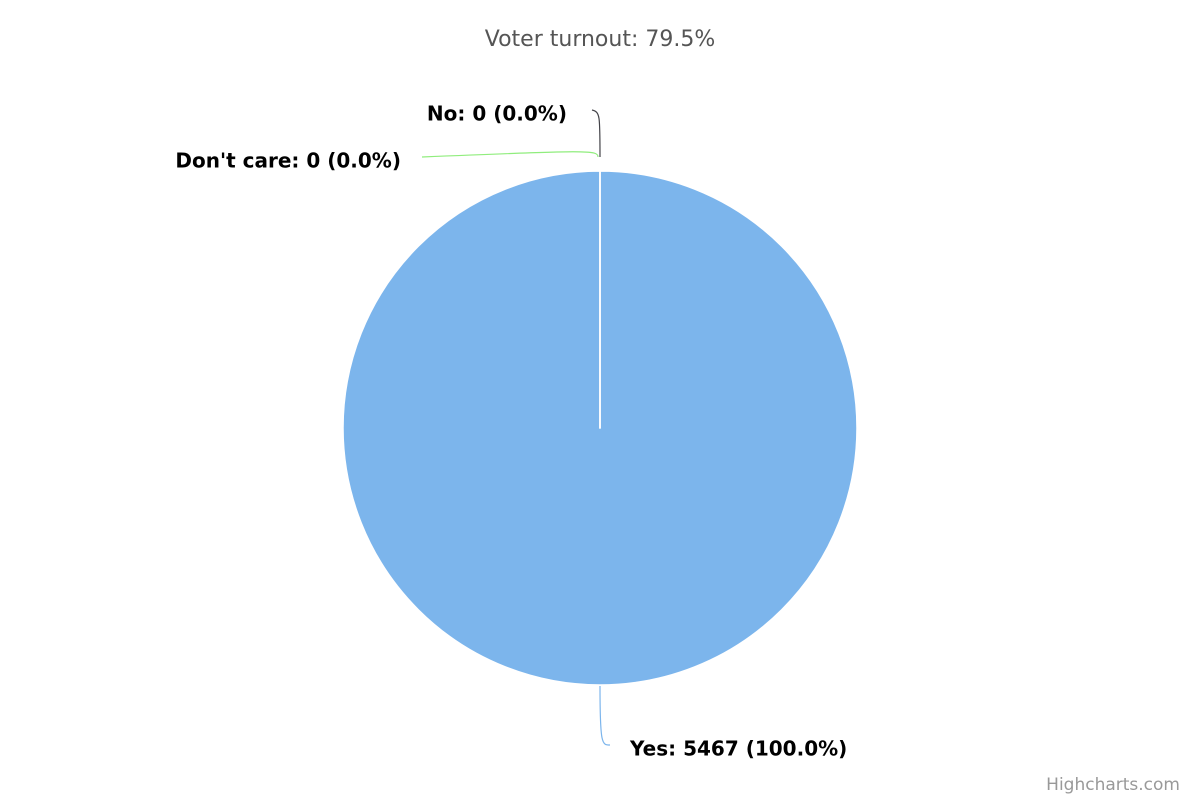 This screenshot has height=800, width=1200. What do you see at coordinates (288, 161) in the screenshot?
I see `data-label: Don't care: 0 (0.0%)` at bounding box center [288, 161].